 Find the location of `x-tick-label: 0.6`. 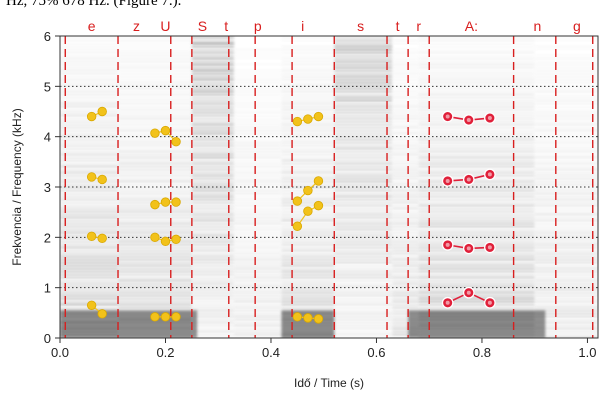

x-tick-label: 0.6 is located at coordinates (376, 352).